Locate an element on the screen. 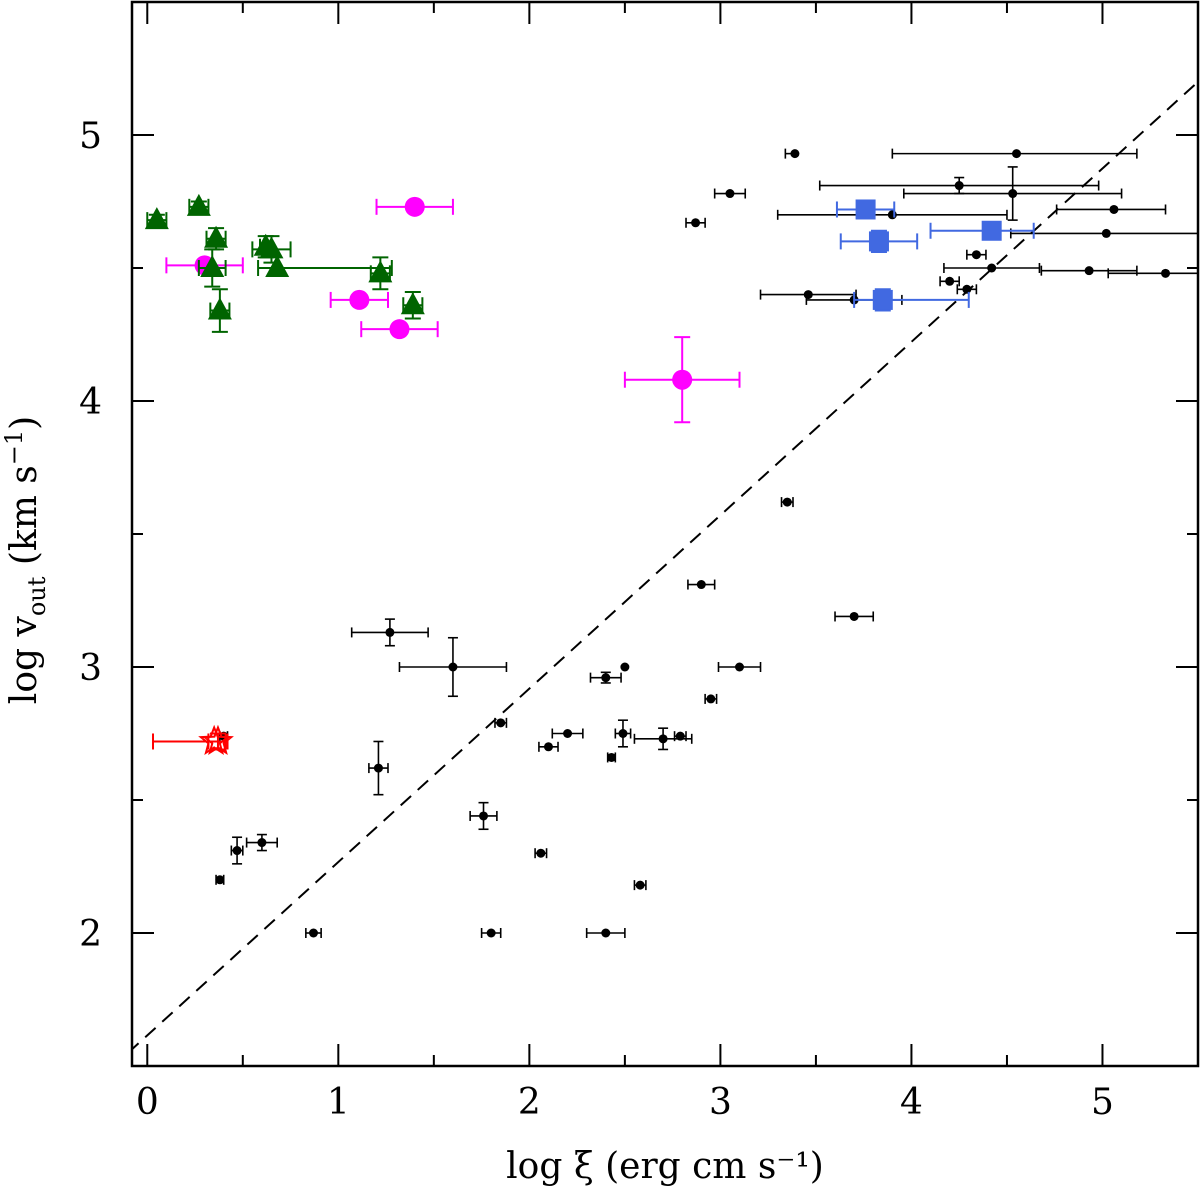 Image resolution: width=1200 pixels, height=1194 pixels. y-tick-label: 5 is located at coordinates (90, 136).